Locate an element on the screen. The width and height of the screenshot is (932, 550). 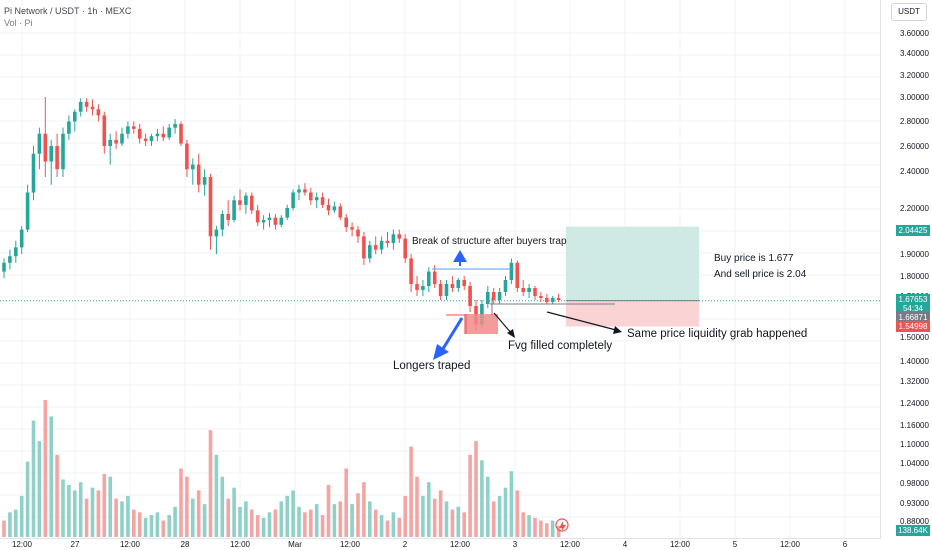
countdown-tag: 54:34 is located at coordinates (913, 308).